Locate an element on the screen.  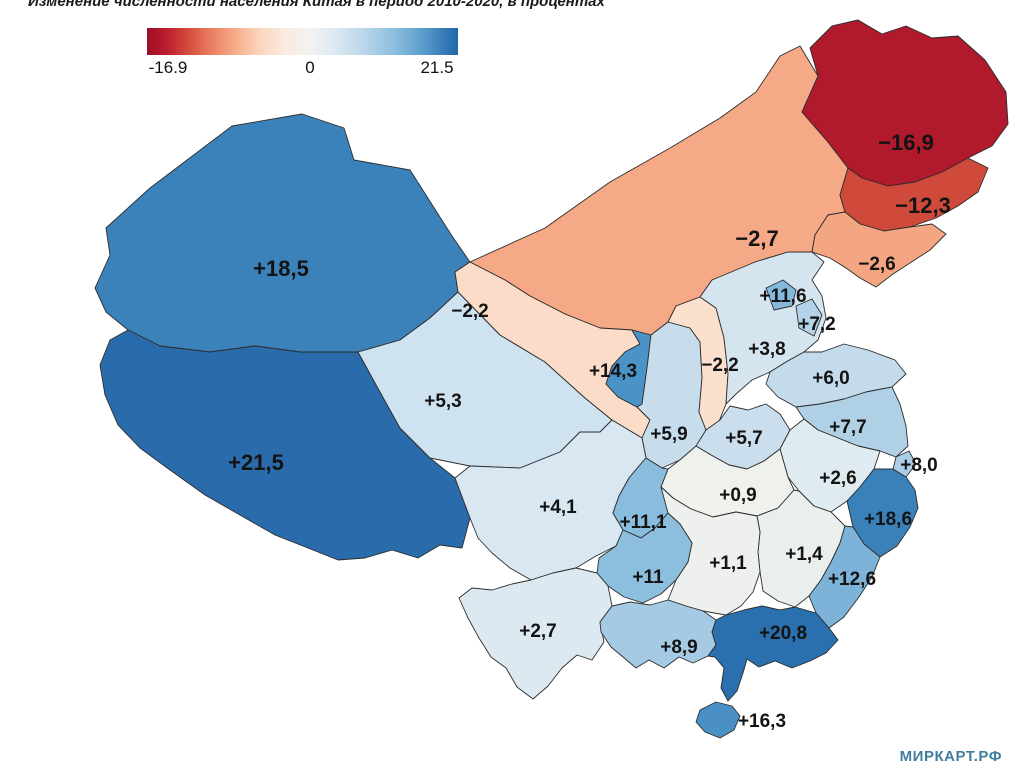
province-henan-label: +5,7 is located at coordinates (744, 438).